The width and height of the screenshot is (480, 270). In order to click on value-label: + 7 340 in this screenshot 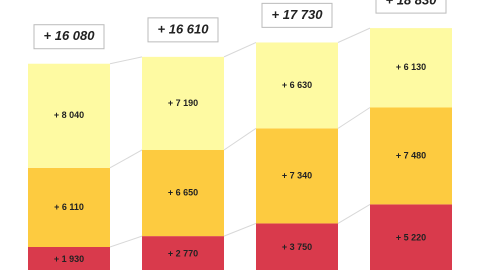, I will do `click(297, 175)`.